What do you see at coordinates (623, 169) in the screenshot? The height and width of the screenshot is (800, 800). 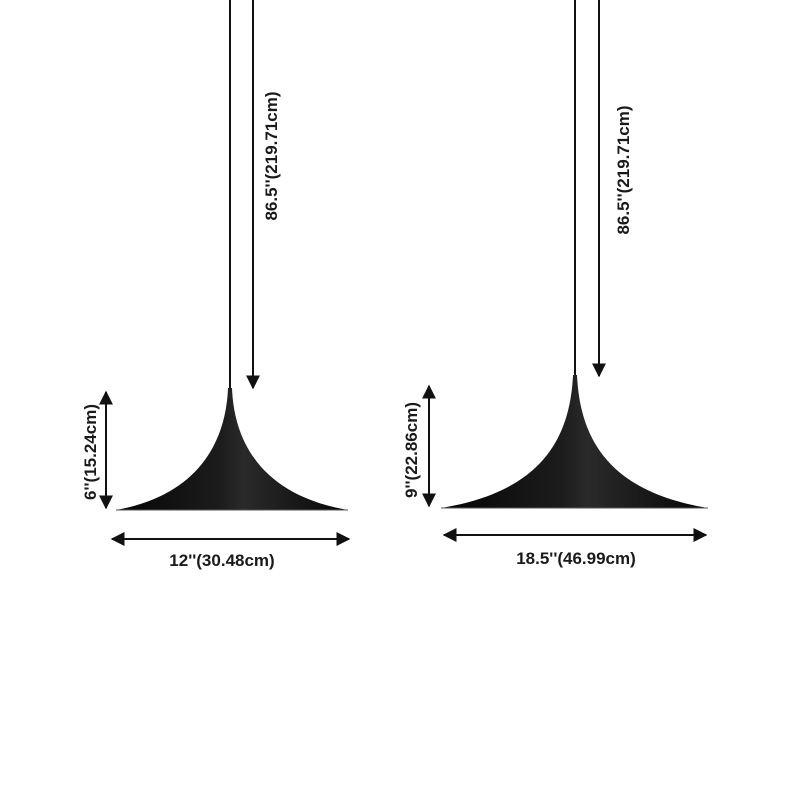 I see `lamp-large-cord-length-label: 86.5''(219.71cm)` at bounding box center [623, 169].